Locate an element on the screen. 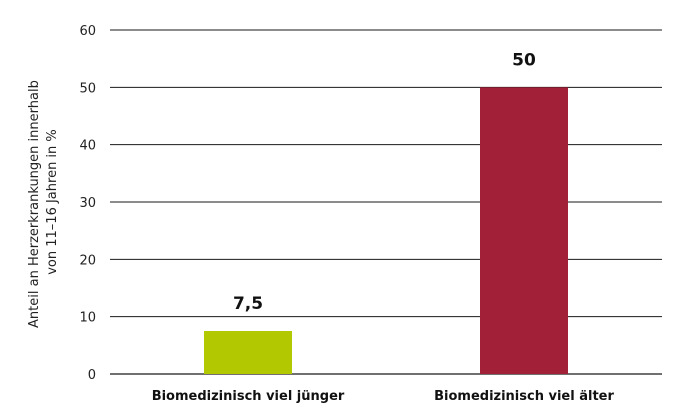  y-tick-label: 0 is located at coordinates (92, 375).